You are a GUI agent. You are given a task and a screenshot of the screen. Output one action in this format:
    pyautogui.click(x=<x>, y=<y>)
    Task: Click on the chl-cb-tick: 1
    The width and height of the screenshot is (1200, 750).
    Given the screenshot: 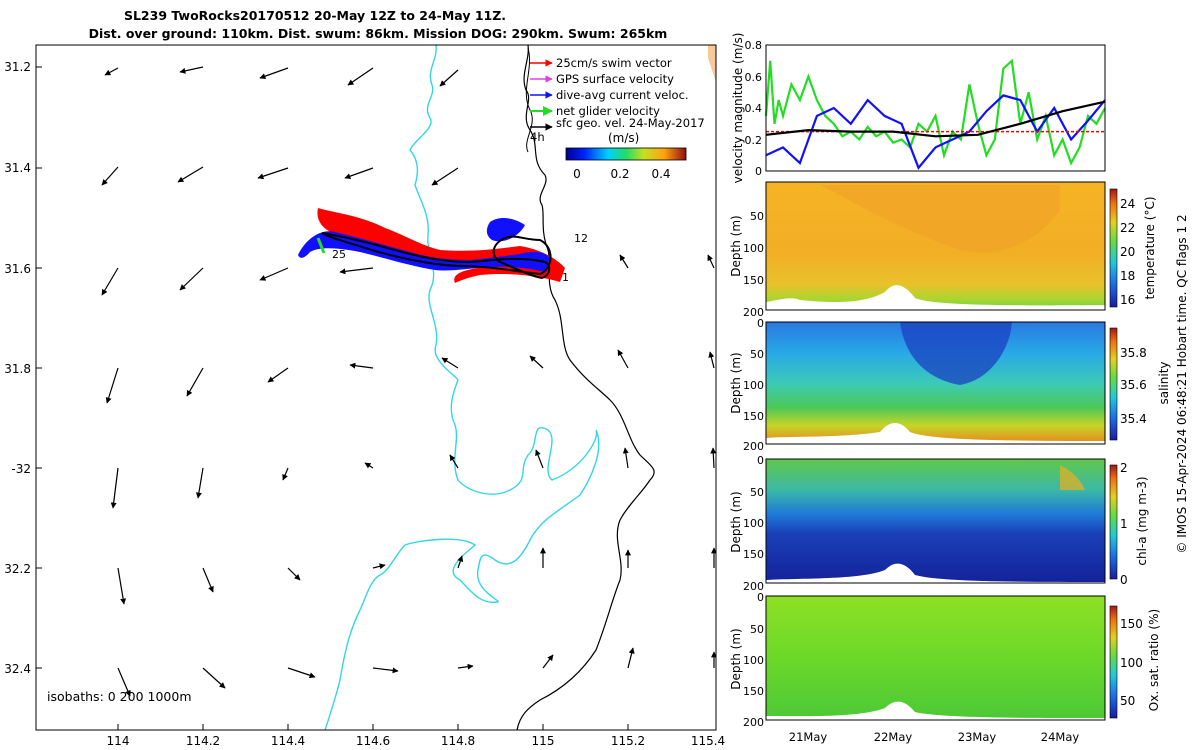 What is the action you would take?
    pyautogui.click(x=1124, y=524)
    